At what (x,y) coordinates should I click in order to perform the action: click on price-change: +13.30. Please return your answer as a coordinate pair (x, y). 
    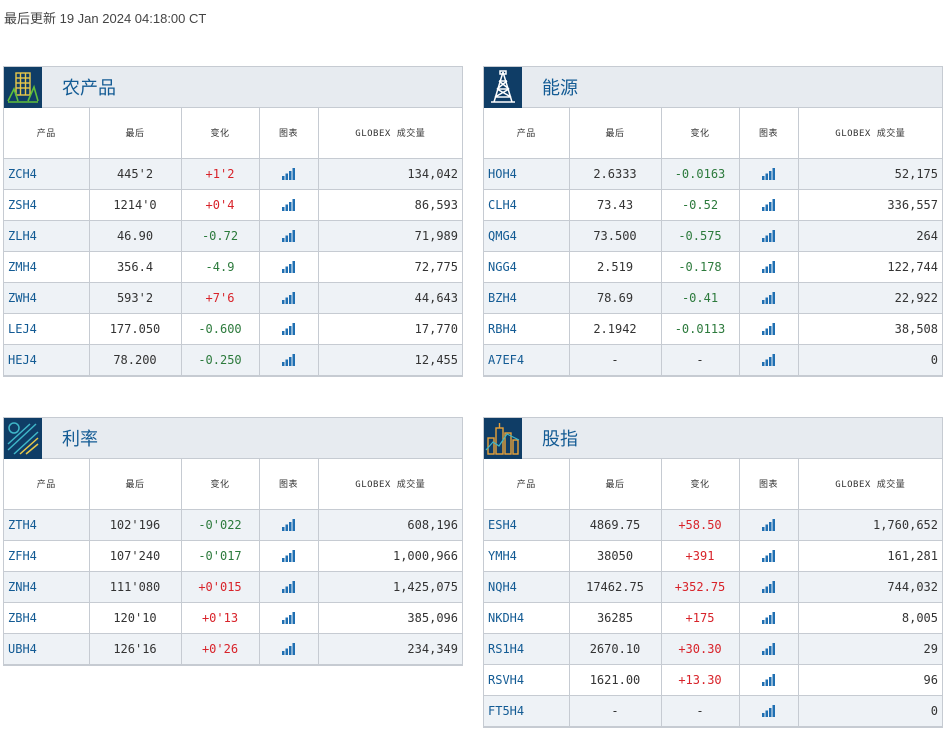
    Looking at the image, I should click on (700, 680).